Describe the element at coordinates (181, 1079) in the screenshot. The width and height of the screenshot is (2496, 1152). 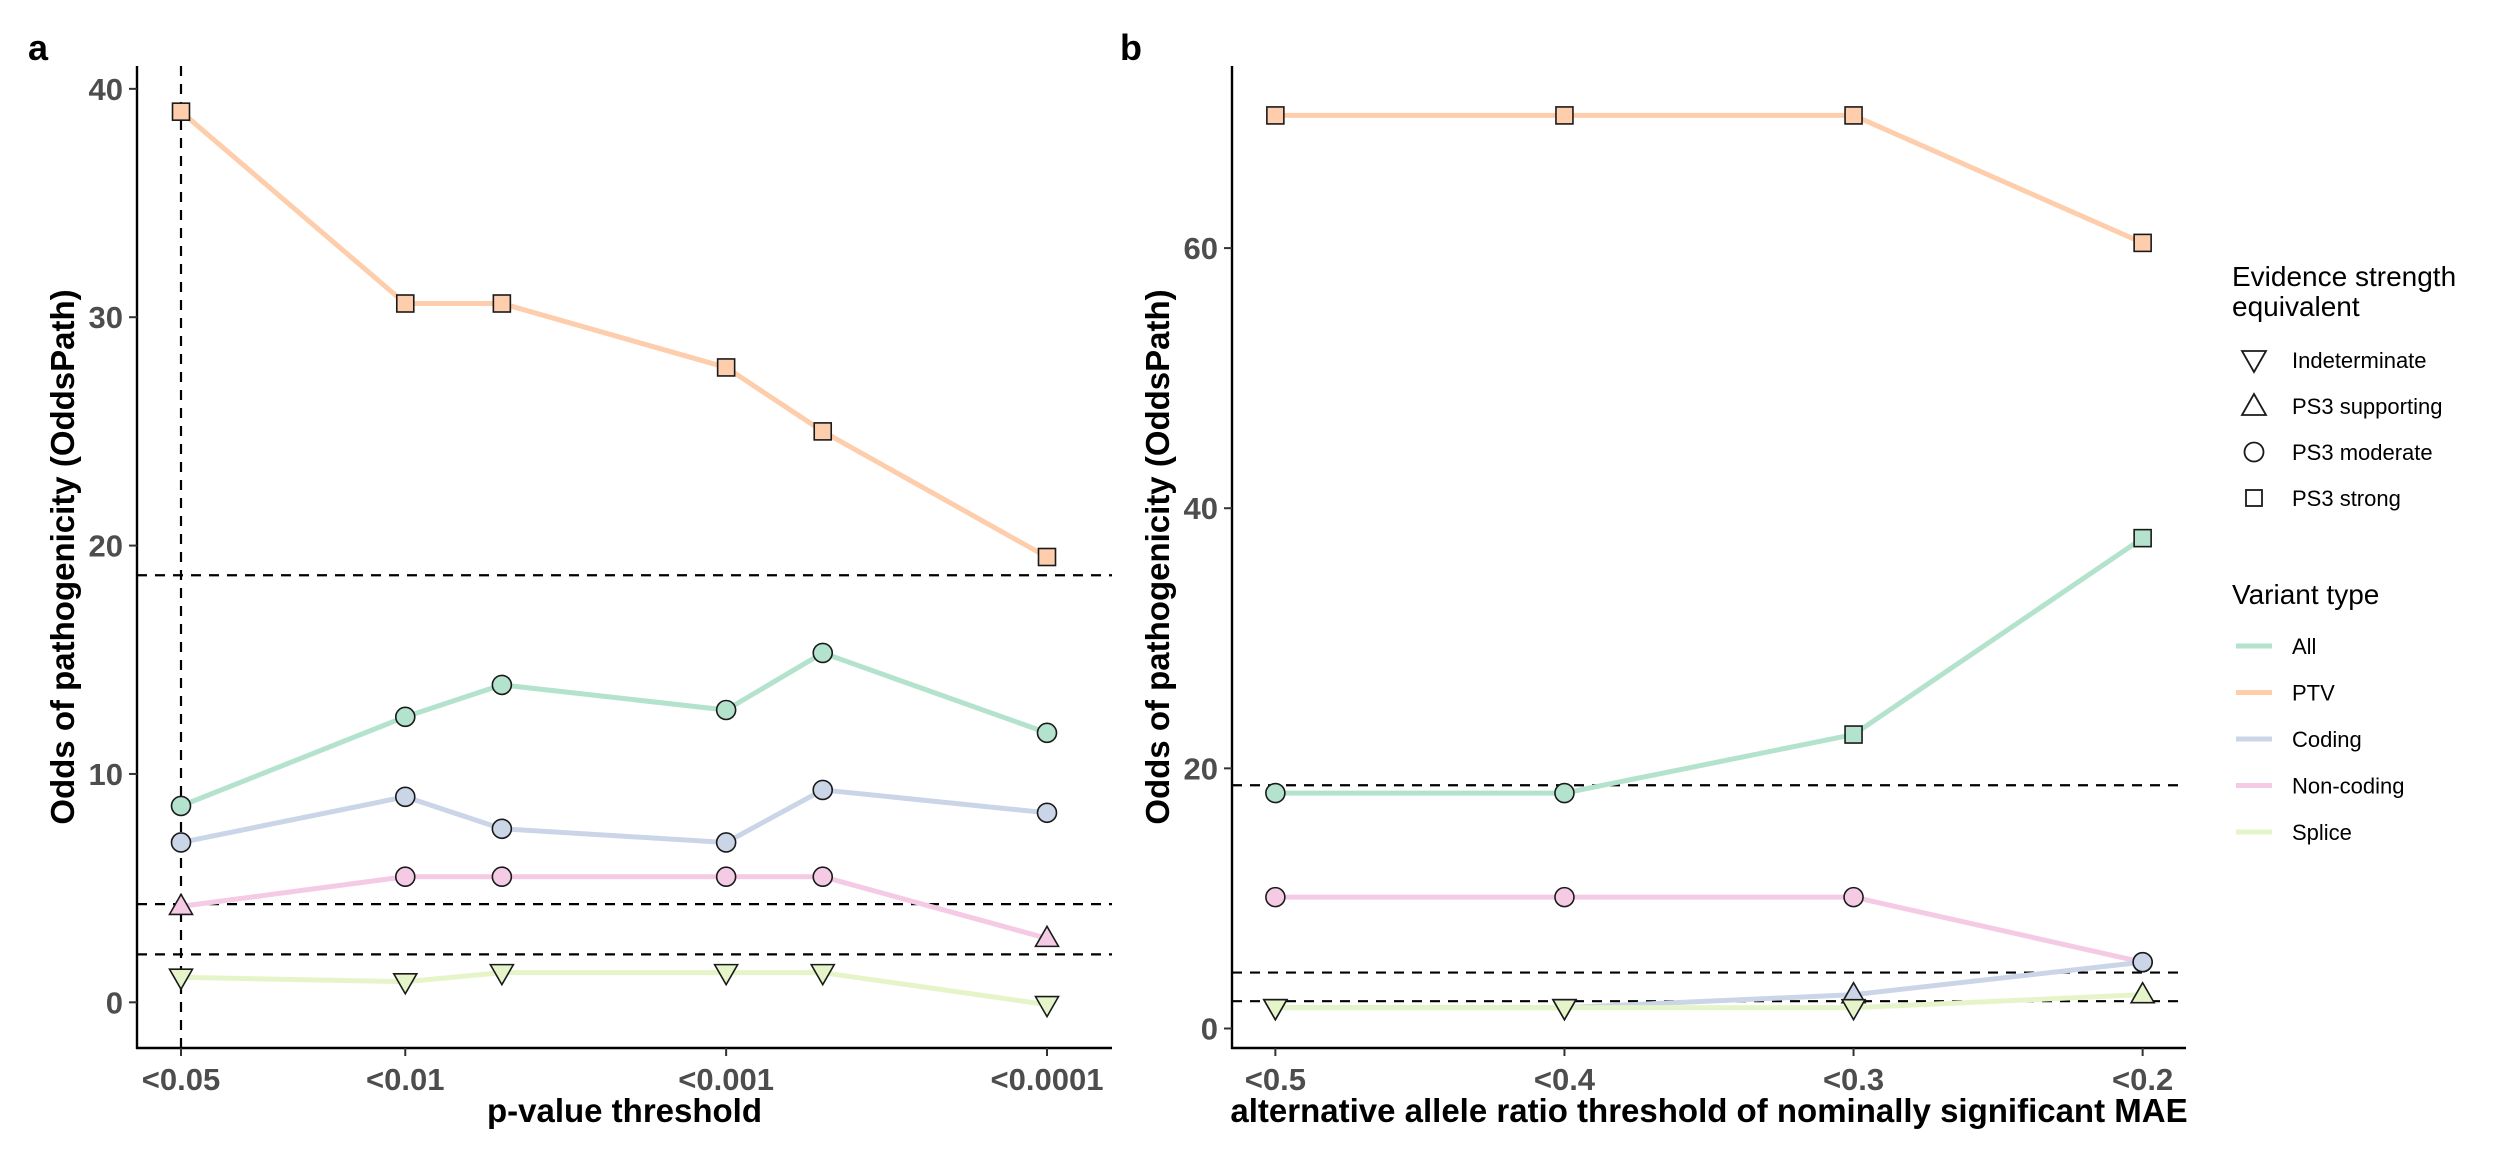
I see `x-tick-label: <0.05` at that location.